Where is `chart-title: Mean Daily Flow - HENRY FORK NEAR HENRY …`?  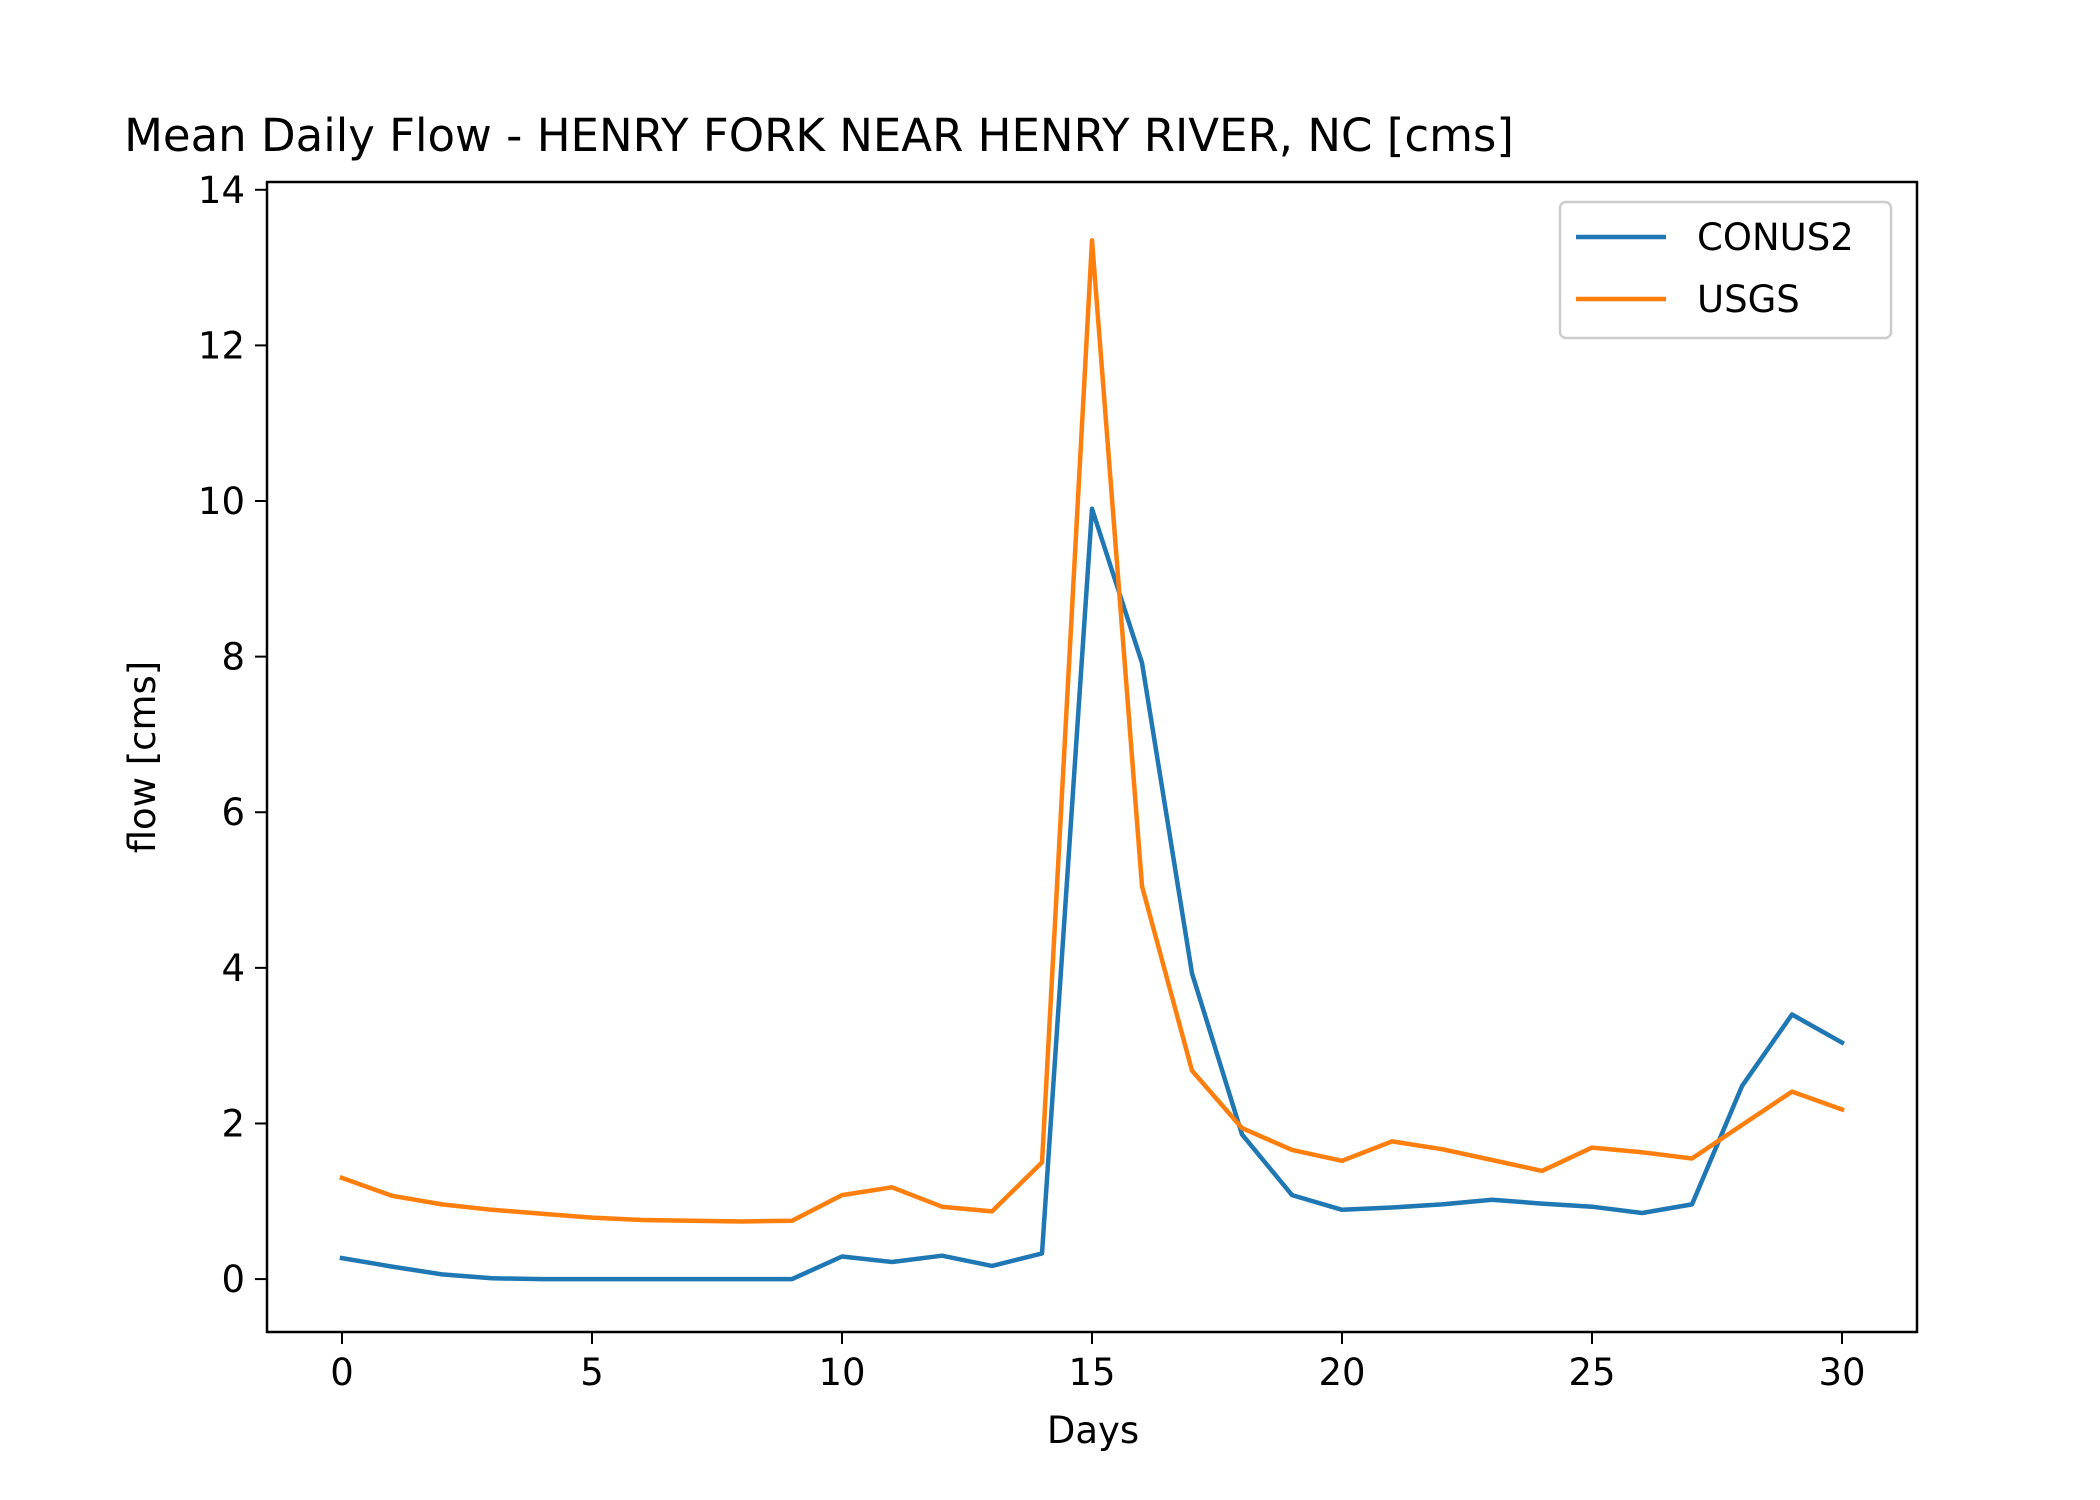 chart-title: Mean Daily Flow - HENRY FORK NEAR HENRY … is located at coordinates (819, 135).